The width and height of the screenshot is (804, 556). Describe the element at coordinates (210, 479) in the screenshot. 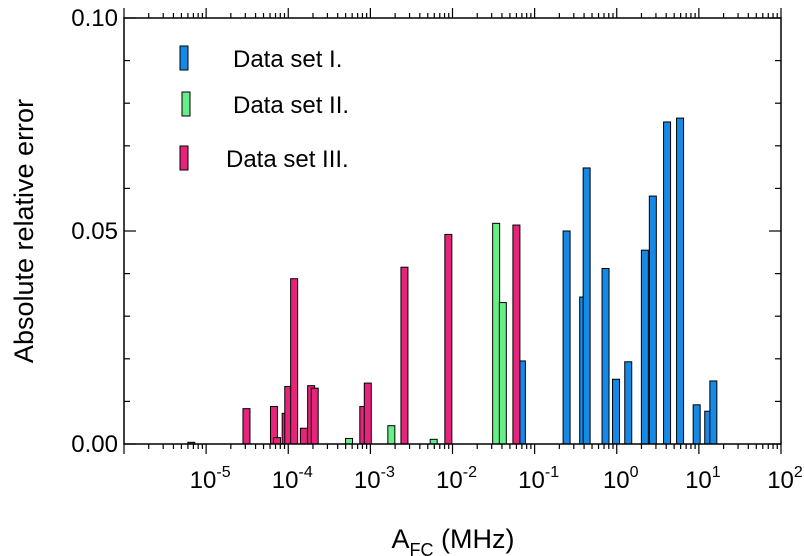

I see `x-tick-label: 10⁻⁵` at that location.